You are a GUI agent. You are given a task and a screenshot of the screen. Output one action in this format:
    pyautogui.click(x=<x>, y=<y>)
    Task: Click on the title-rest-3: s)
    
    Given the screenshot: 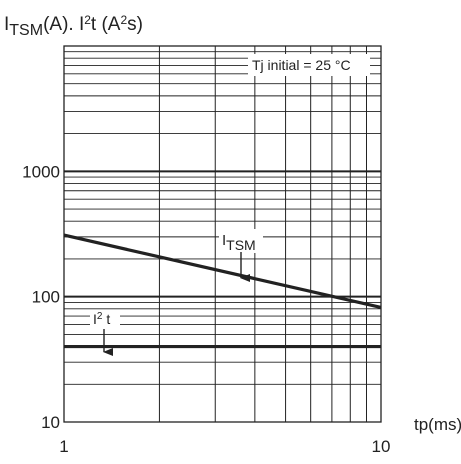 What is the action you would take?
    pyautogui.click(x=135, y=24)
    